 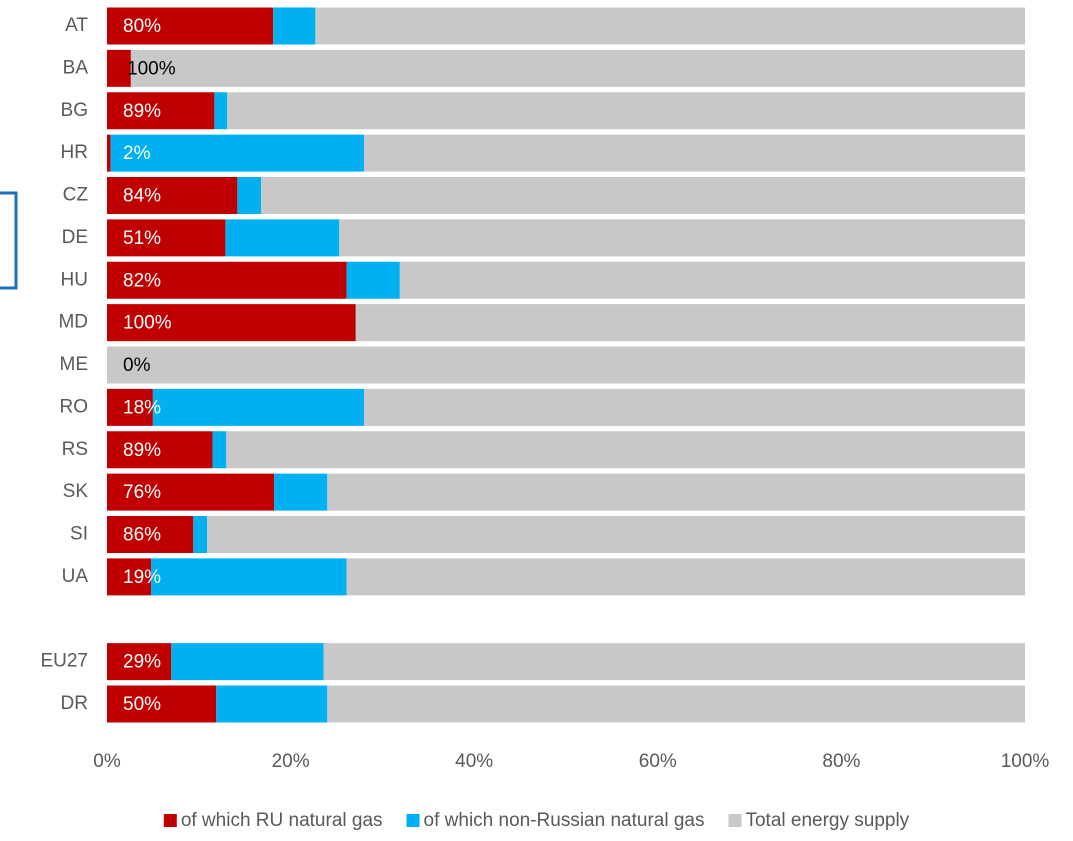 What do you see at coordinates (9, 240) in the screenshot?
I see `frame-fragment` at bounding box center [9, 240].